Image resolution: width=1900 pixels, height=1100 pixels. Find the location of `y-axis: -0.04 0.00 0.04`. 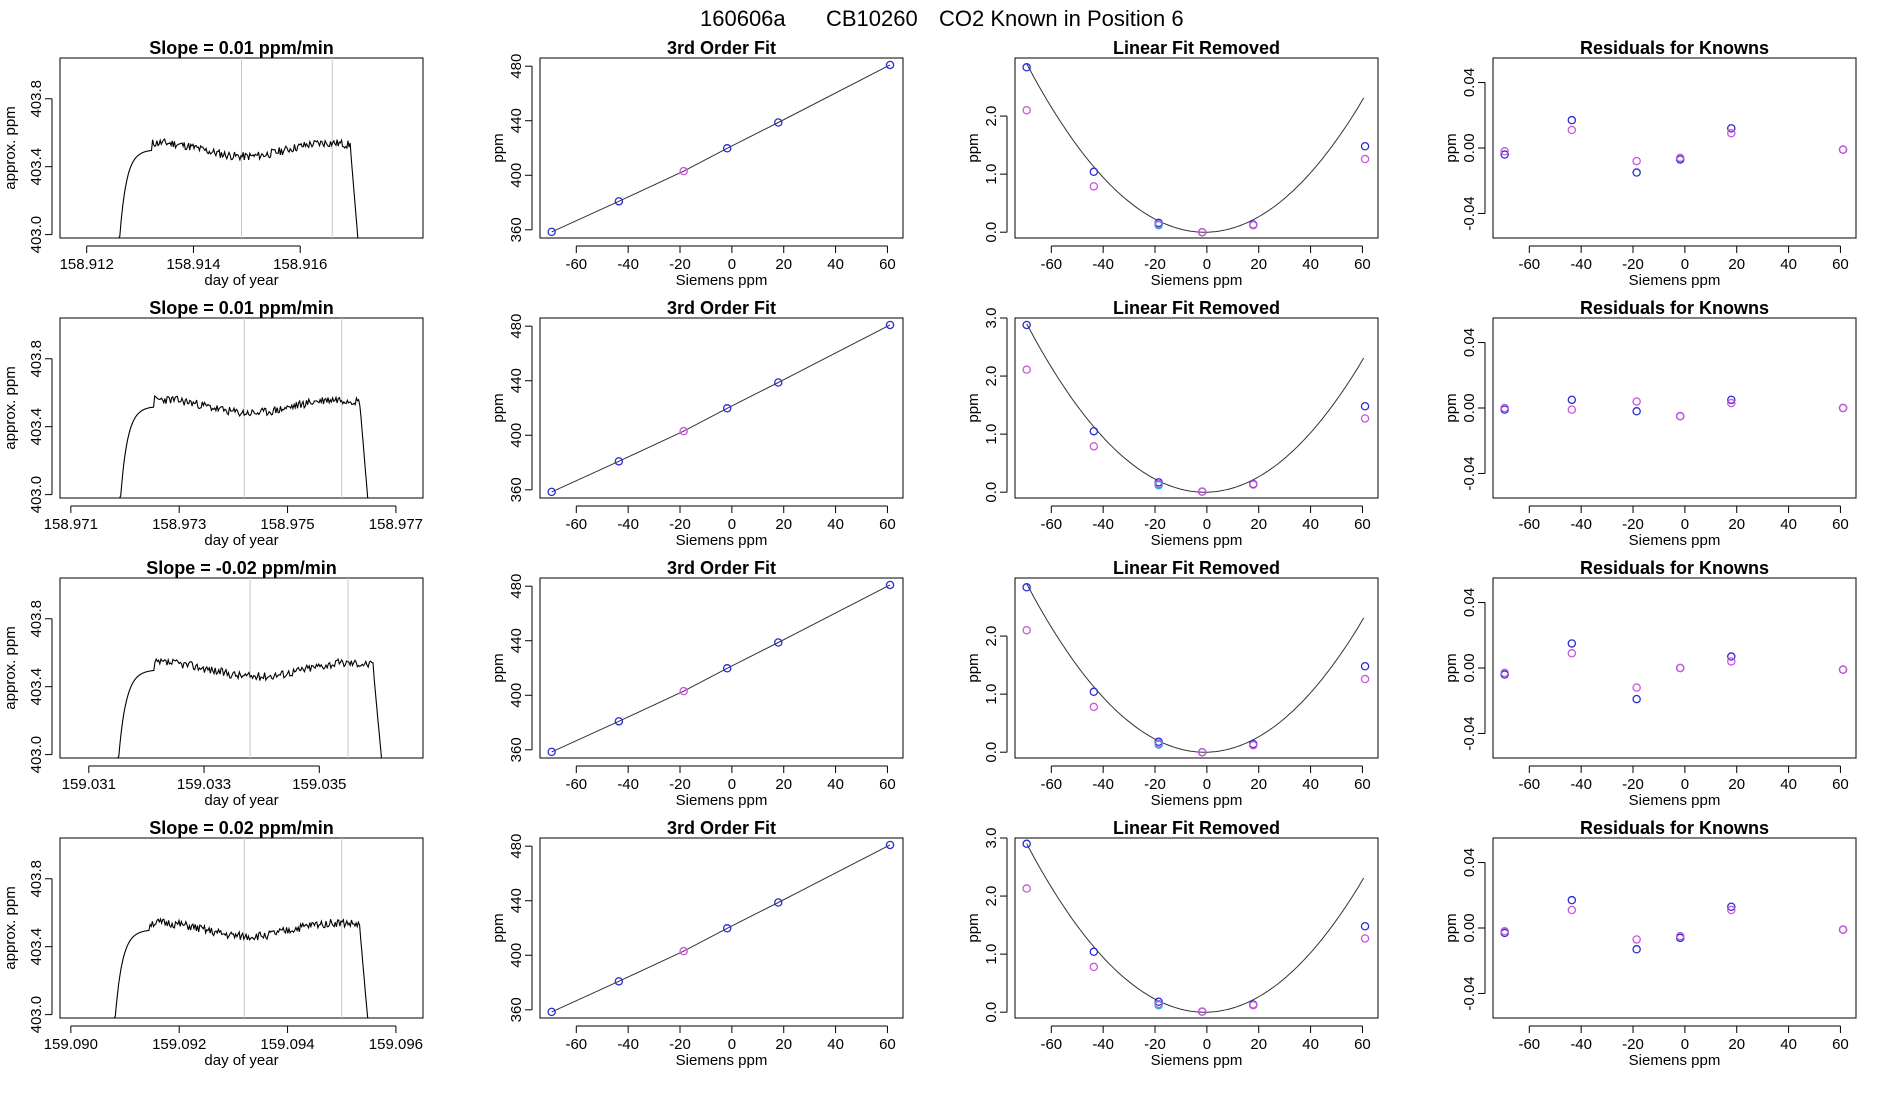

y-axis: -0.04 0.00 0.04 is located at coordinates (1473, 669).